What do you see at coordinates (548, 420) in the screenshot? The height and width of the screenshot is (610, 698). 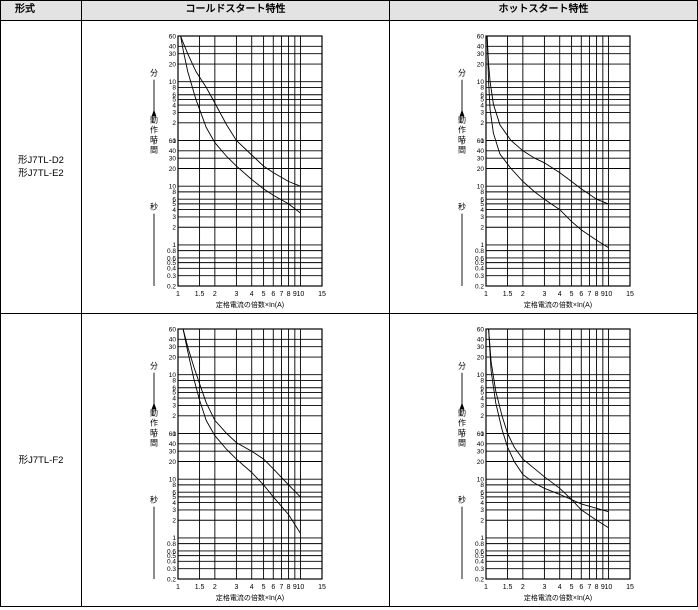 I see `characteristic-curve-lower` at bounding box center [548, 420].